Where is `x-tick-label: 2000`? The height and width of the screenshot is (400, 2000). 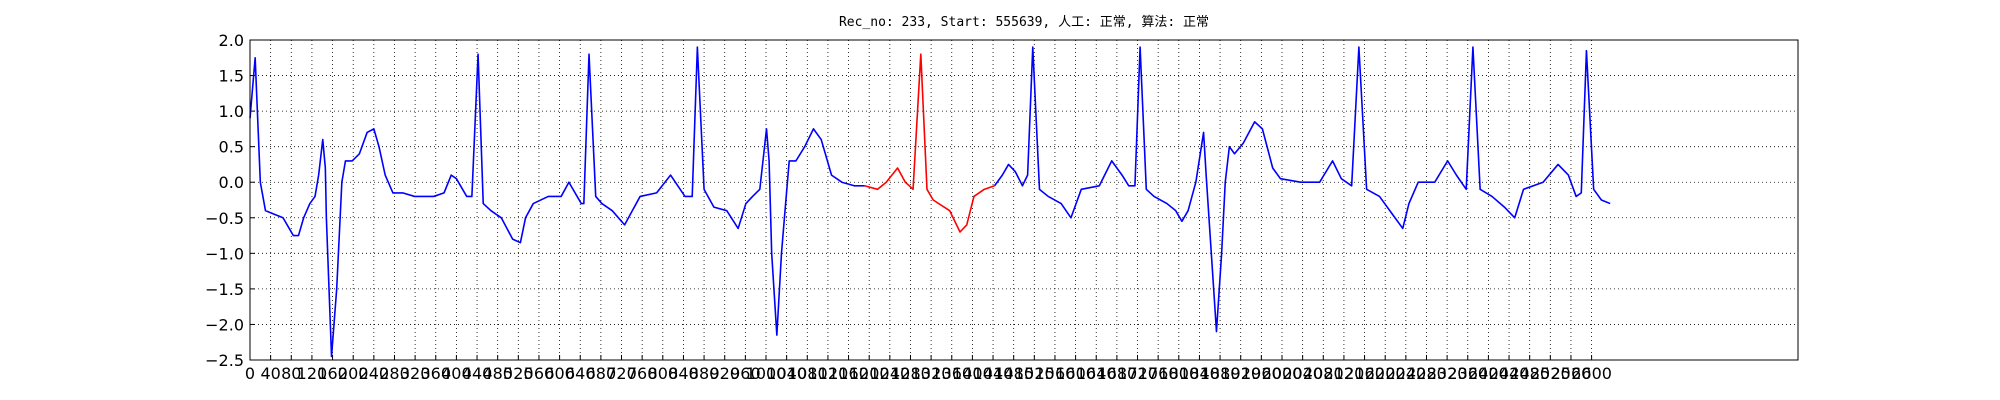
x-tick-label: 2000 is located at coordinates (1282, 373).